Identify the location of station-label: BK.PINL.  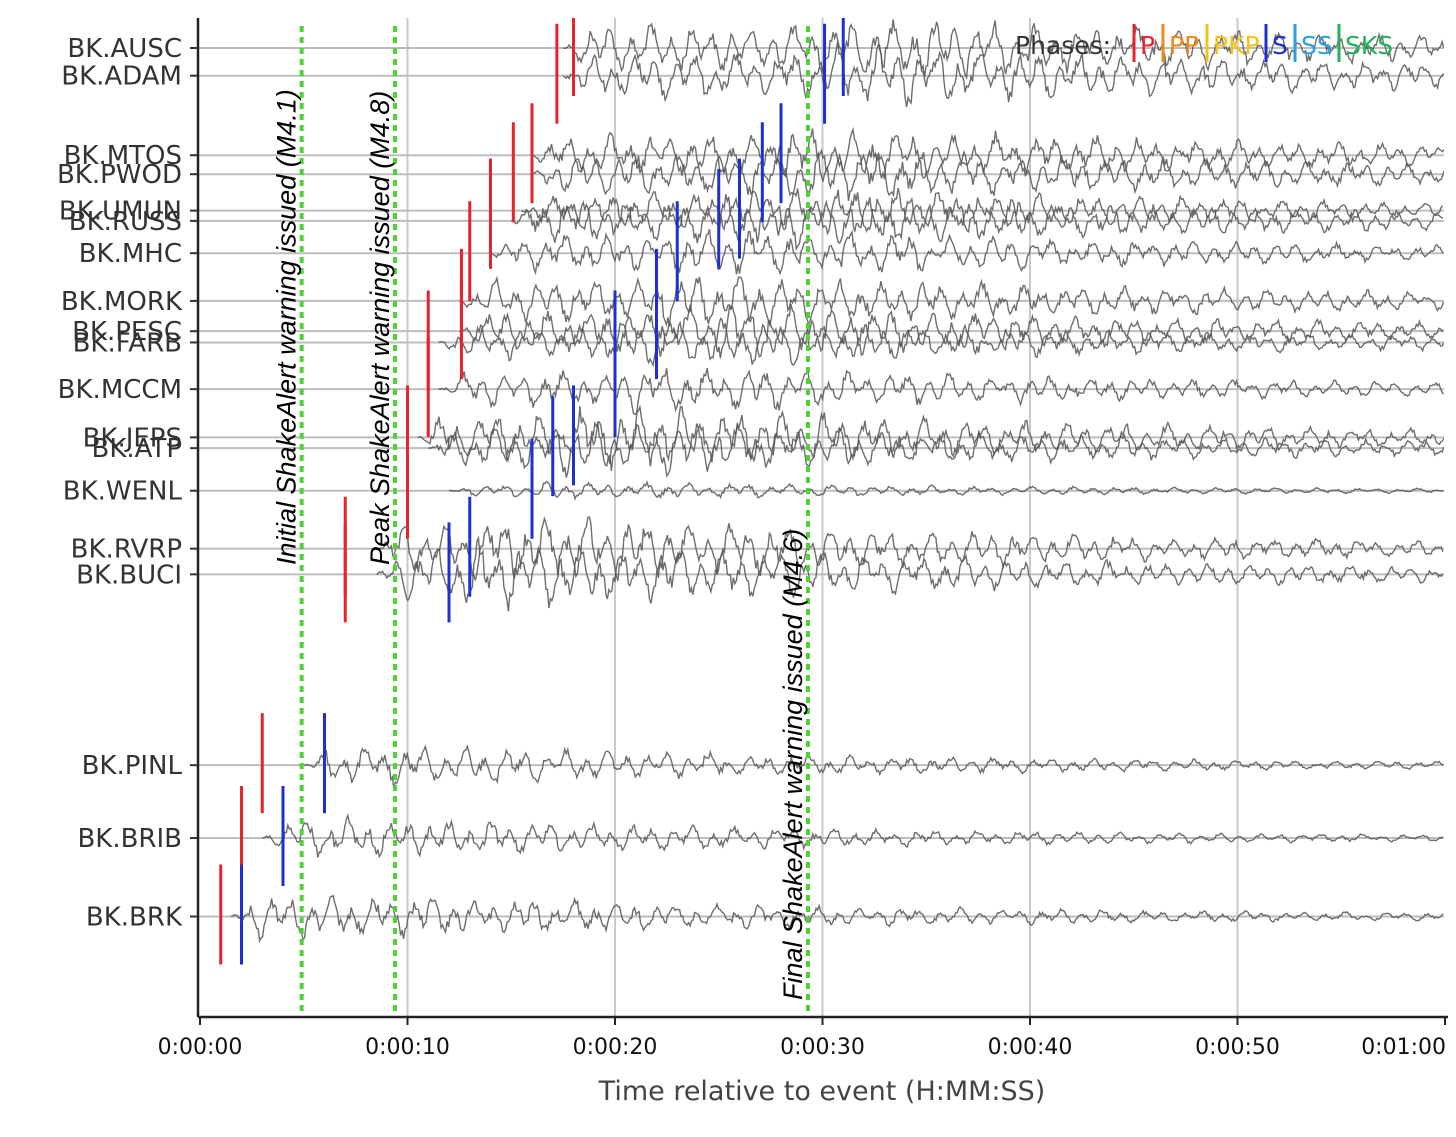
(132, 766).